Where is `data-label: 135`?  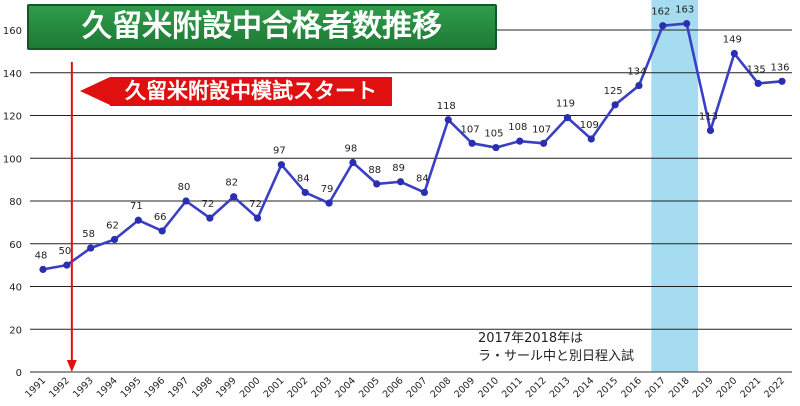
data-label: 135 is located at coordinates (756, 69).